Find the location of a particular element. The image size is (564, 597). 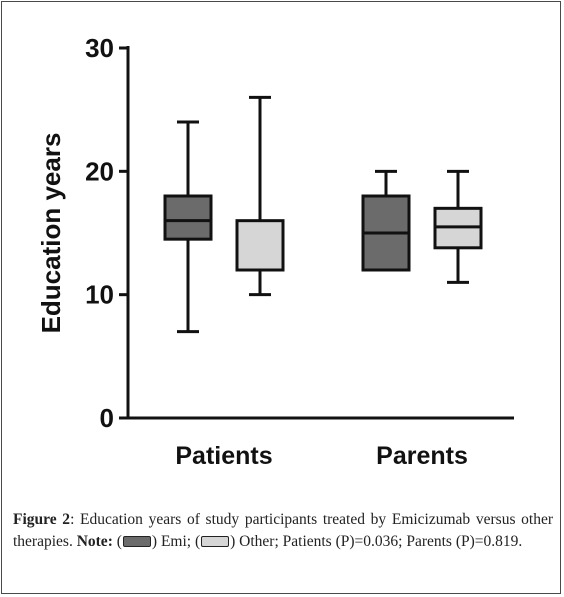

y-tick-label: 10 is located at coordinates (99, 295).